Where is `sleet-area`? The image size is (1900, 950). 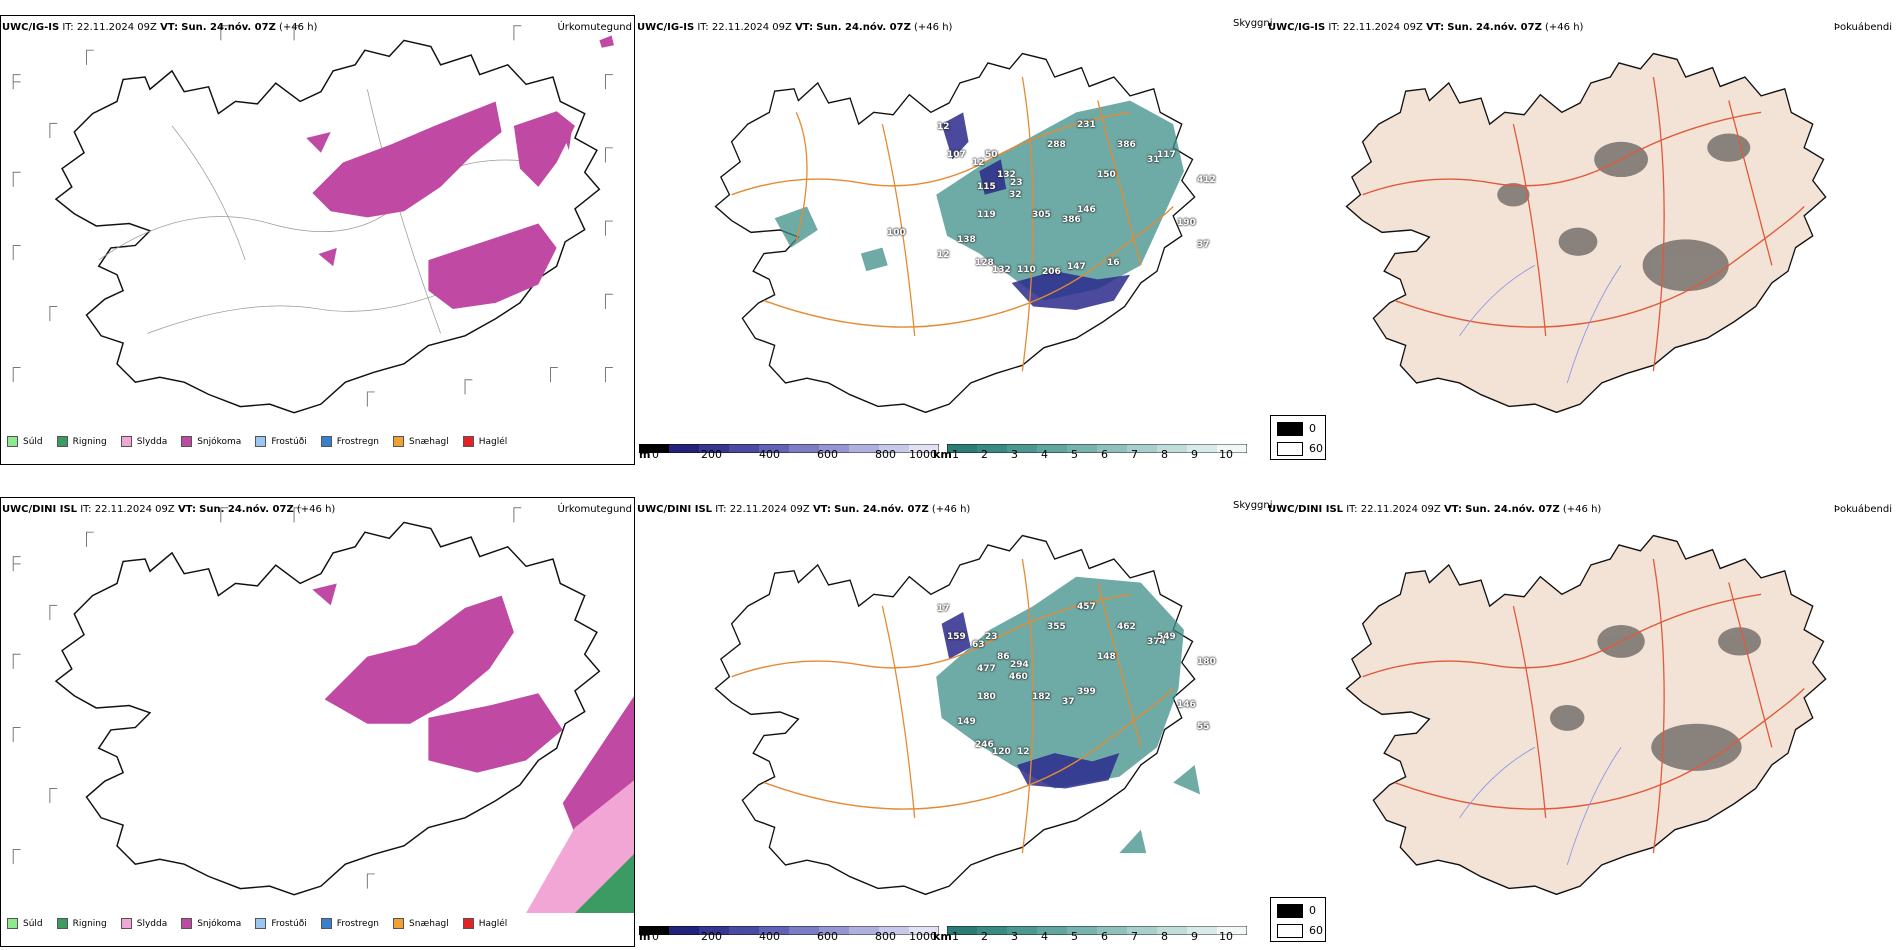
sleet-area is located at coordinates (580, 846).